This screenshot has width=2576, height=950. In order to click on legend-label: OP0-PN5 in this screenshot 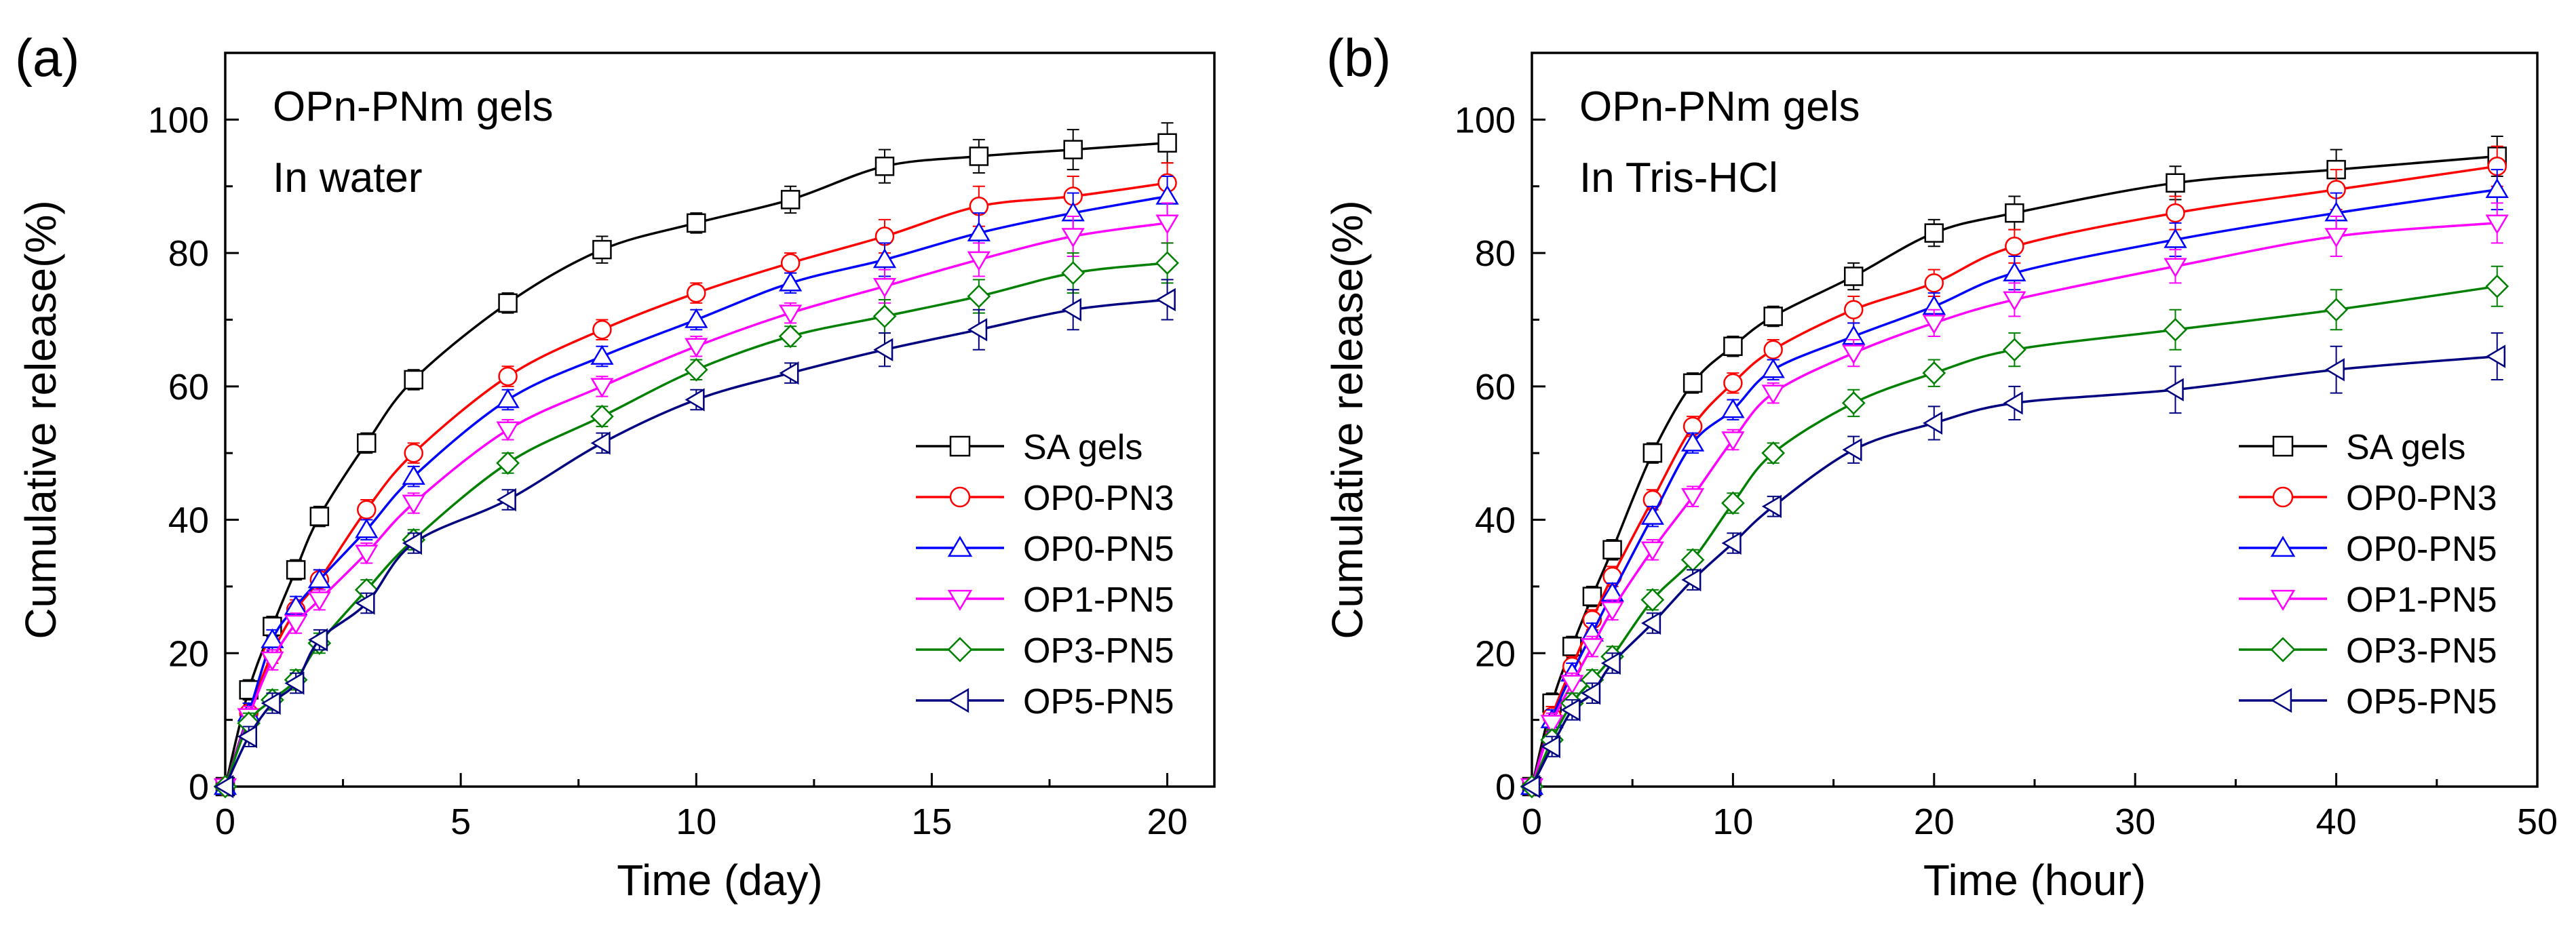, I will do `click(1098, 549)`.